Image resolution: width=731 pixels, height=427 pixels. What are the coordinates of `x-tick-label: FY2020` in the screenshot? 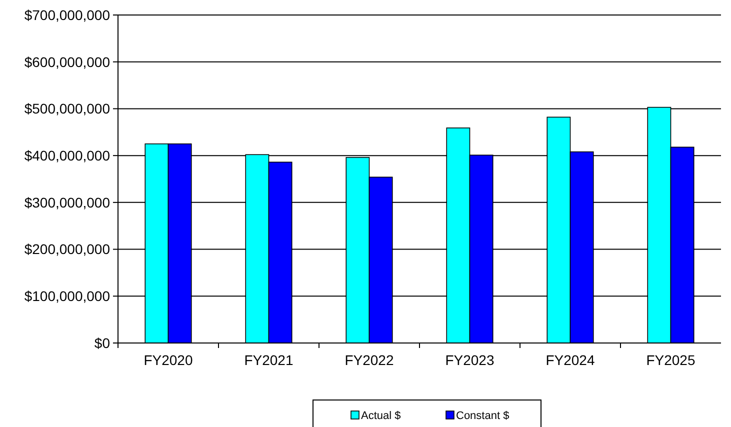 It's located at (168, 360).